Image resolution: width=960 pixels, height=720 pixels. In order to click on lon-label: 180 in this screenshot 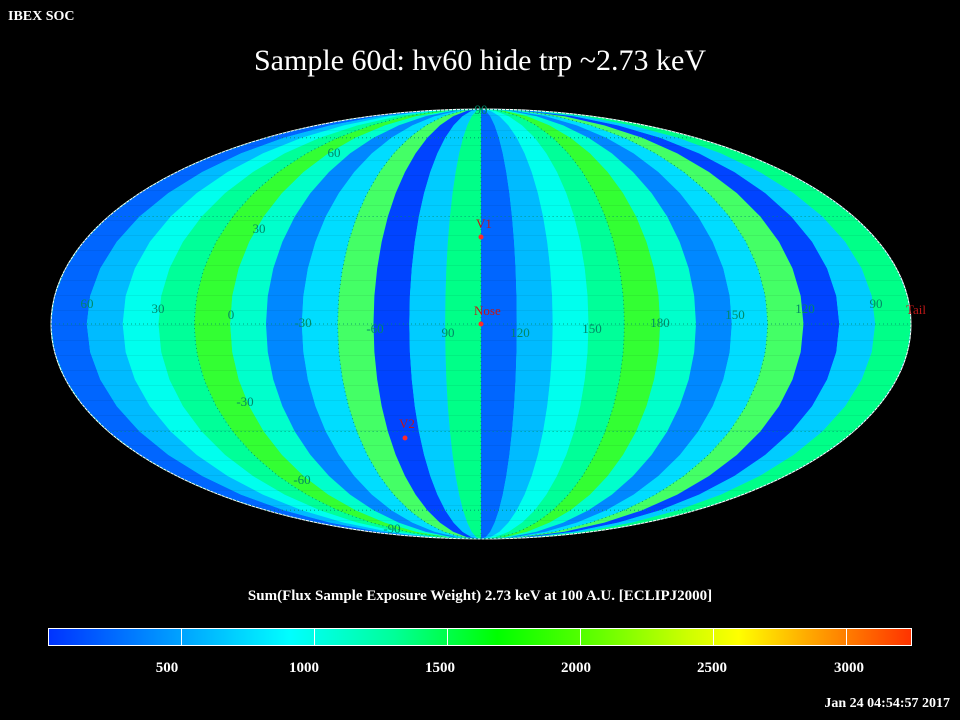, I will do `click(660, 322)`.